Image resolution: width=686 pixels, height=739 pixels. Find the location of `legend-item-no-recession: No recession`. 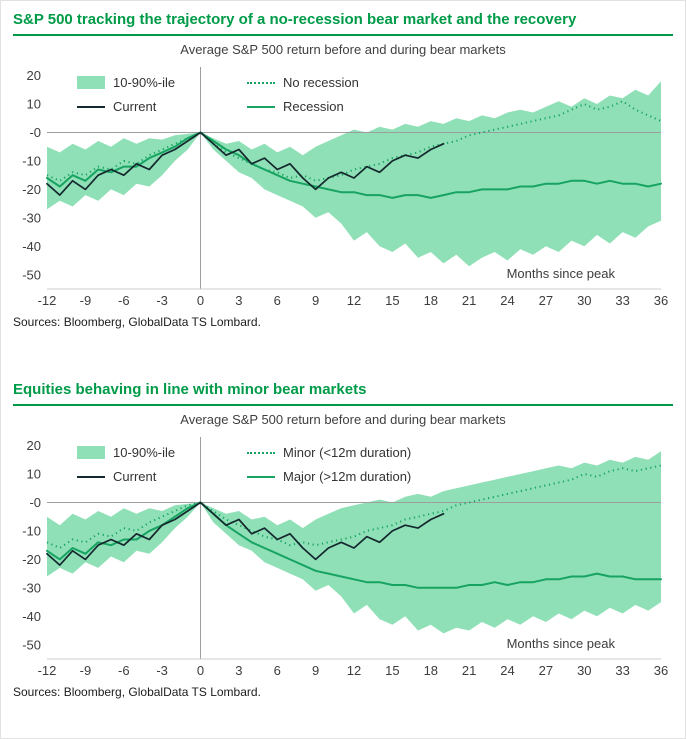

legend-item-no-recession: No recession is located at coordinates (303, 82).